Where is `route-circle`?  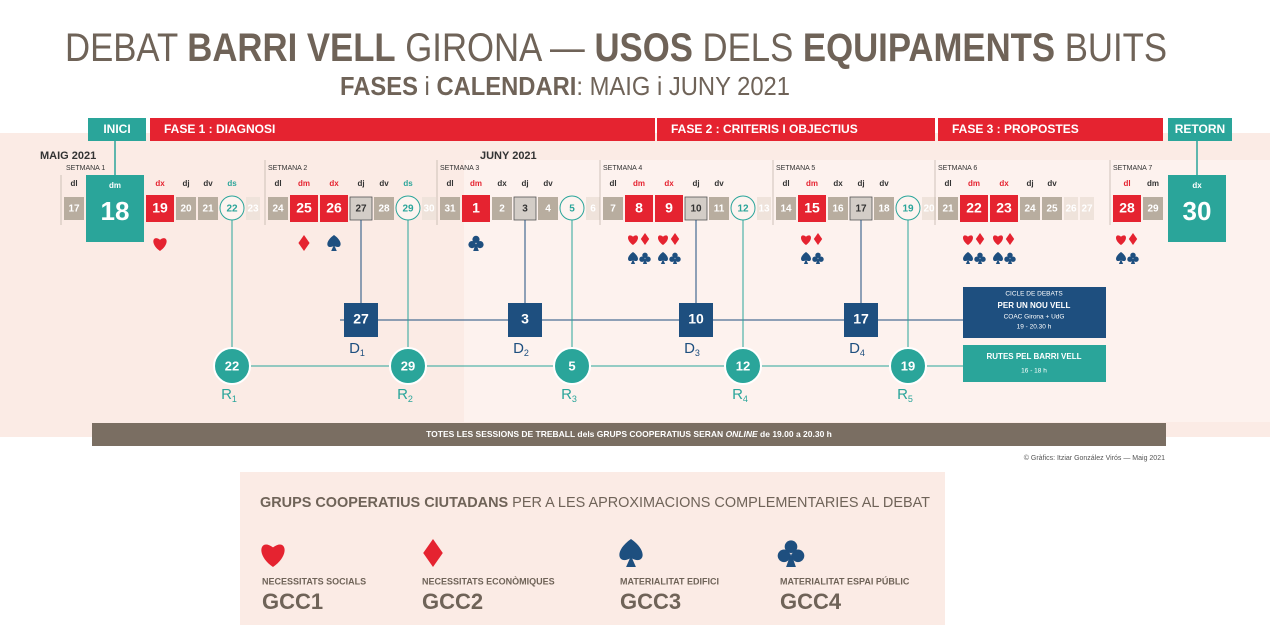
route-circle is located at coordinates (908, 366).